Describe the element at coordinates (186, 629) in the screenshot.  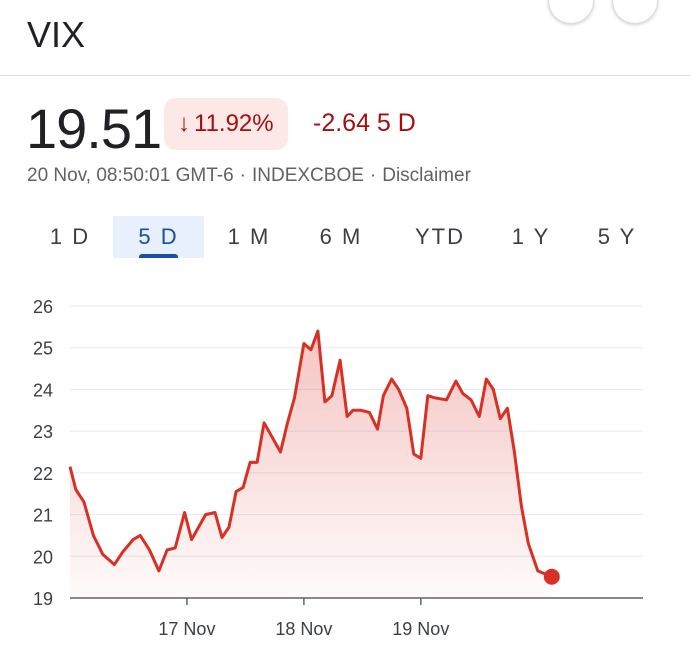
I see `x-tick-label: 17 Nov` at that location.